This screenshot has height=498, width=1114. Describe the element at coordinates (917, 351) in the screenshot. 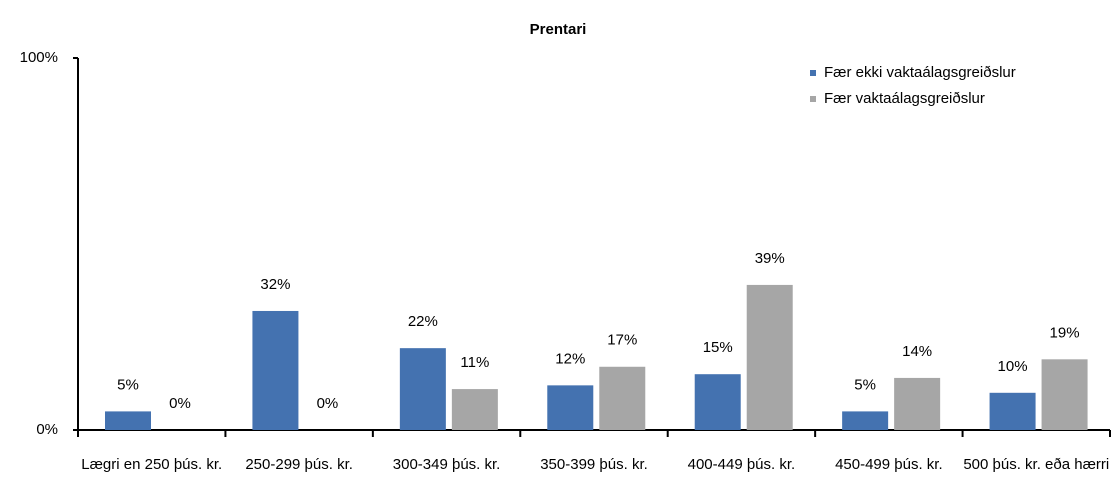

I see `data-label: 14%` at that location.